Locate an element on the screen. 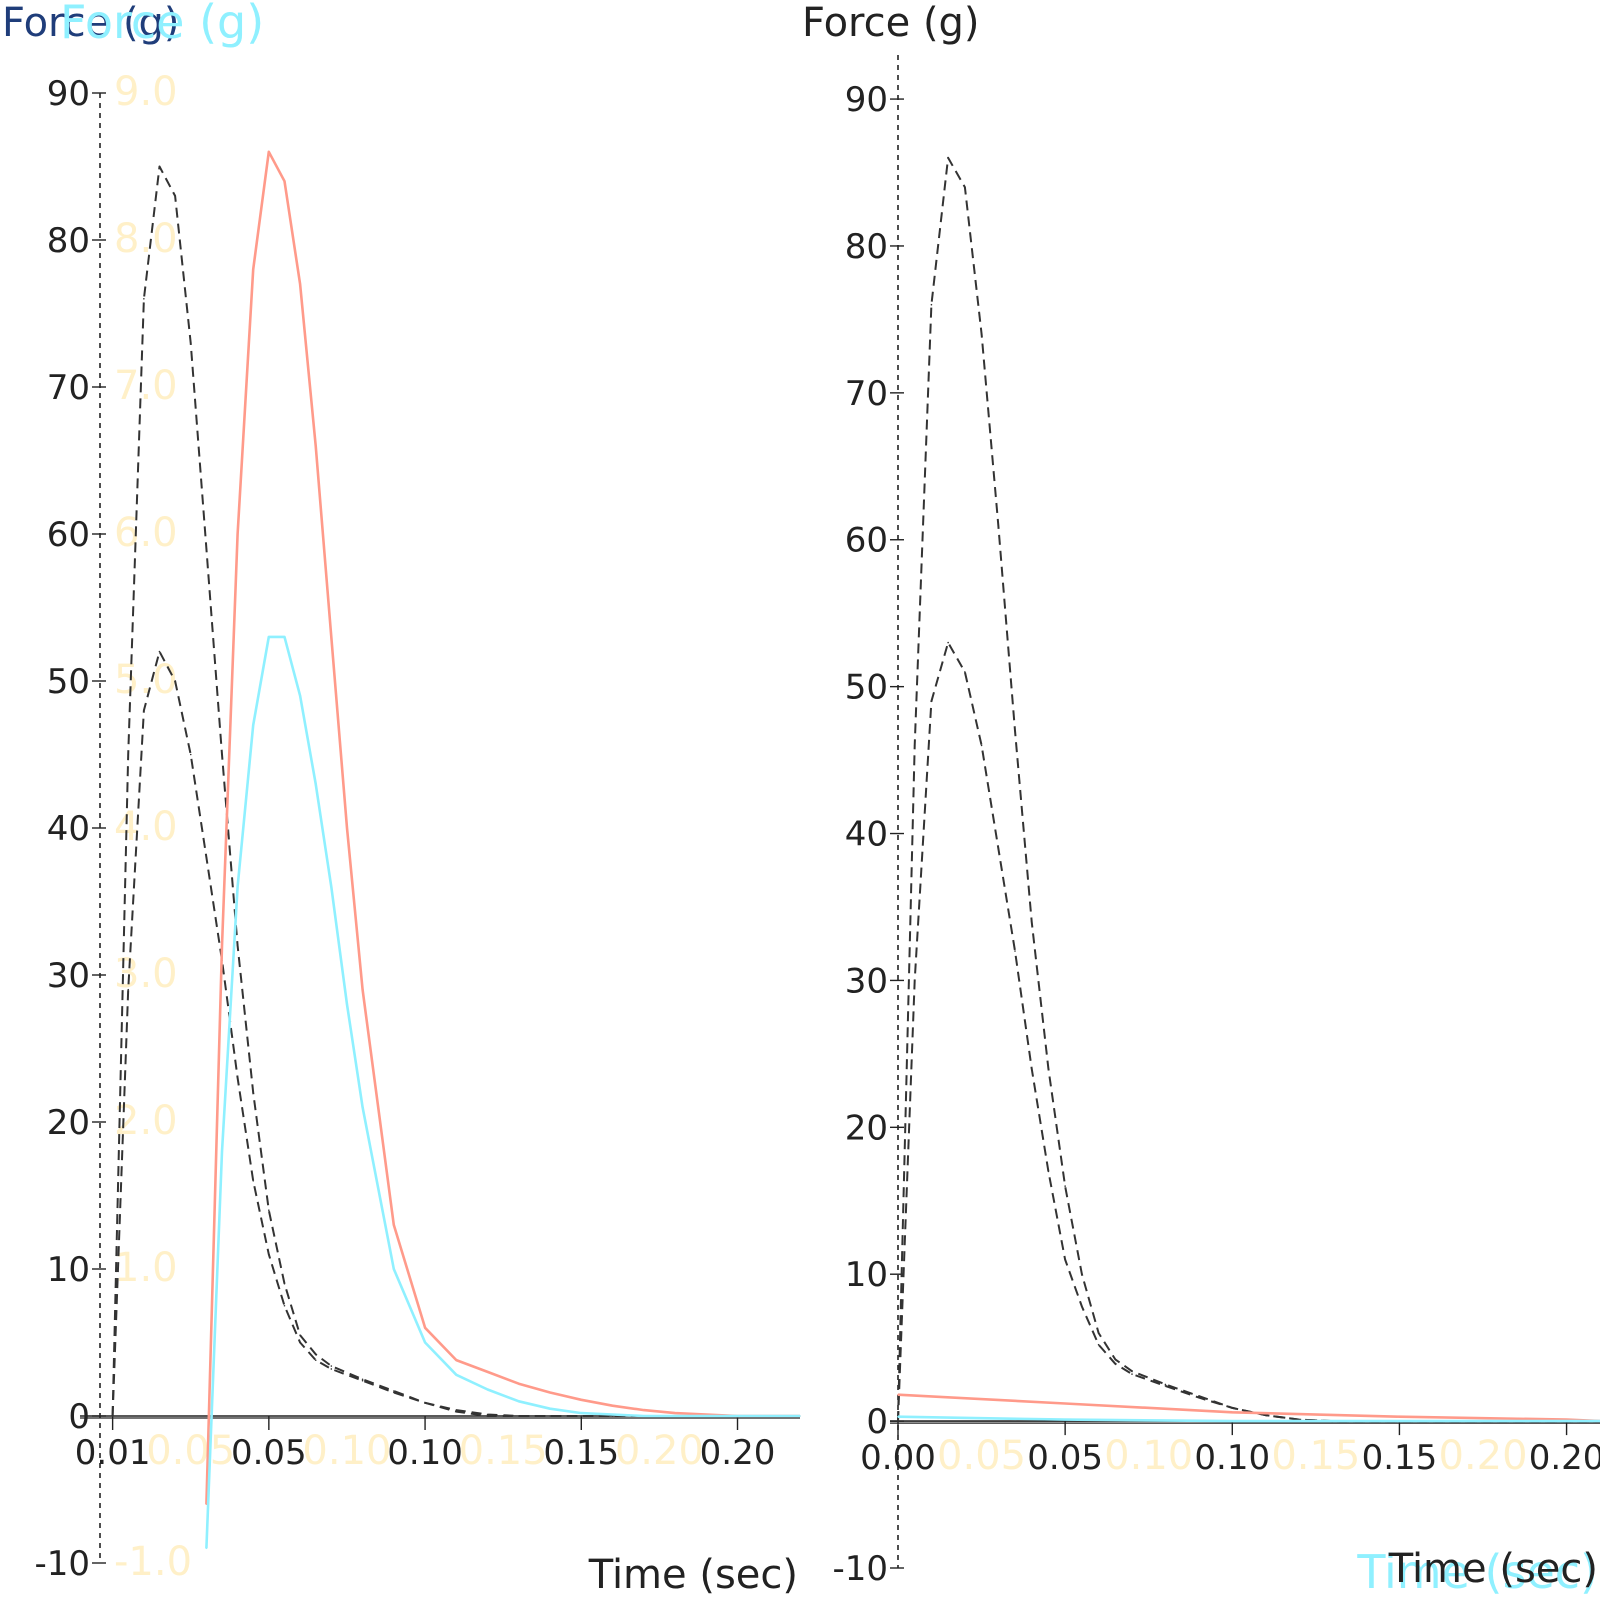 Image resolution: width=1600 pixels, height=1604 pixels. right-y-tick-label: 50 is located at coordinates (866, 688).